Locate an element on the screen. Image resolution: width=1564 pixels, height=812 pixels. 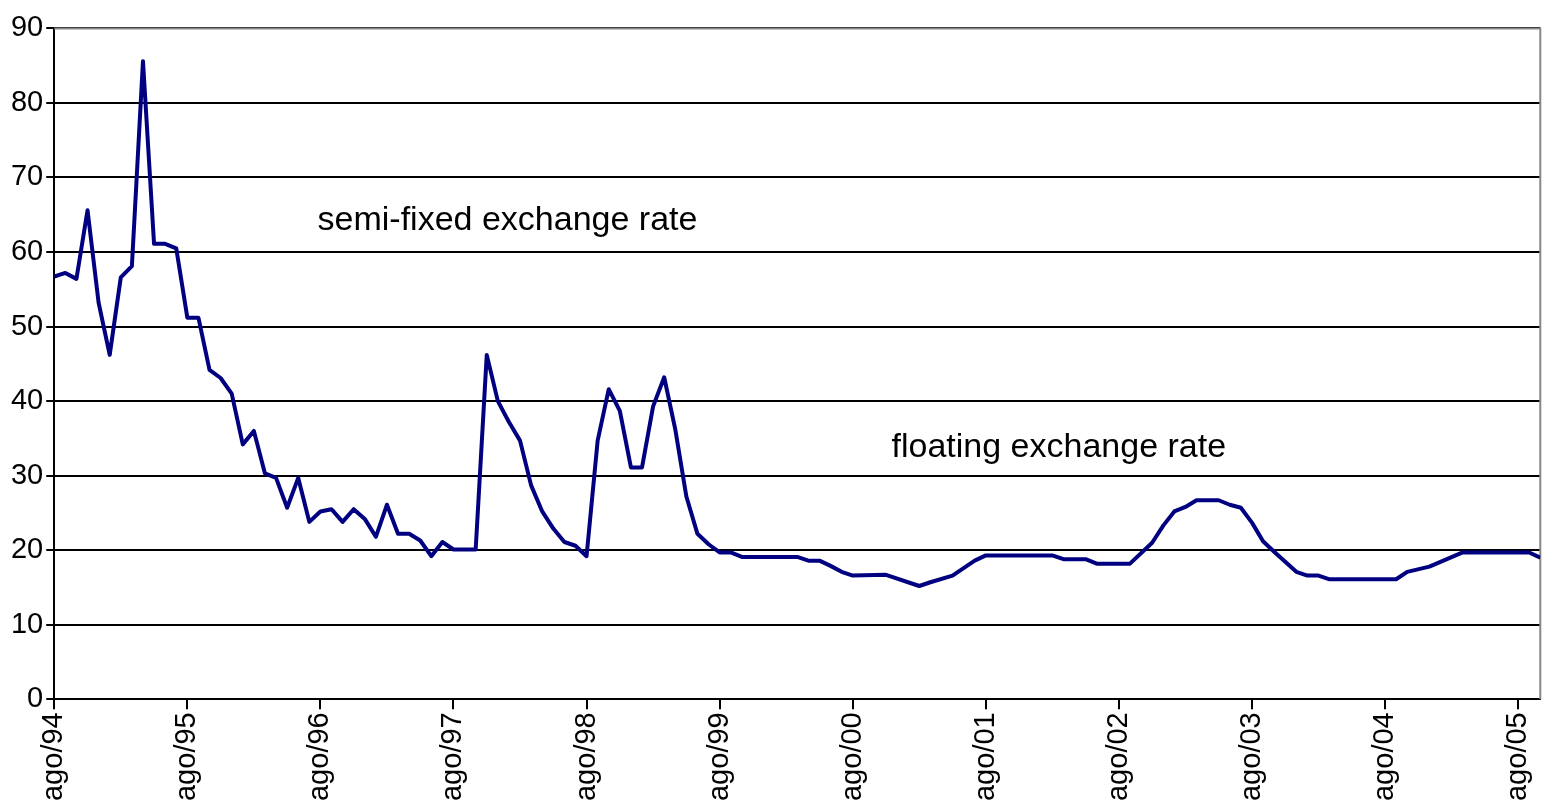
y-tick-label: 70 is located at coordinates (27, 175).